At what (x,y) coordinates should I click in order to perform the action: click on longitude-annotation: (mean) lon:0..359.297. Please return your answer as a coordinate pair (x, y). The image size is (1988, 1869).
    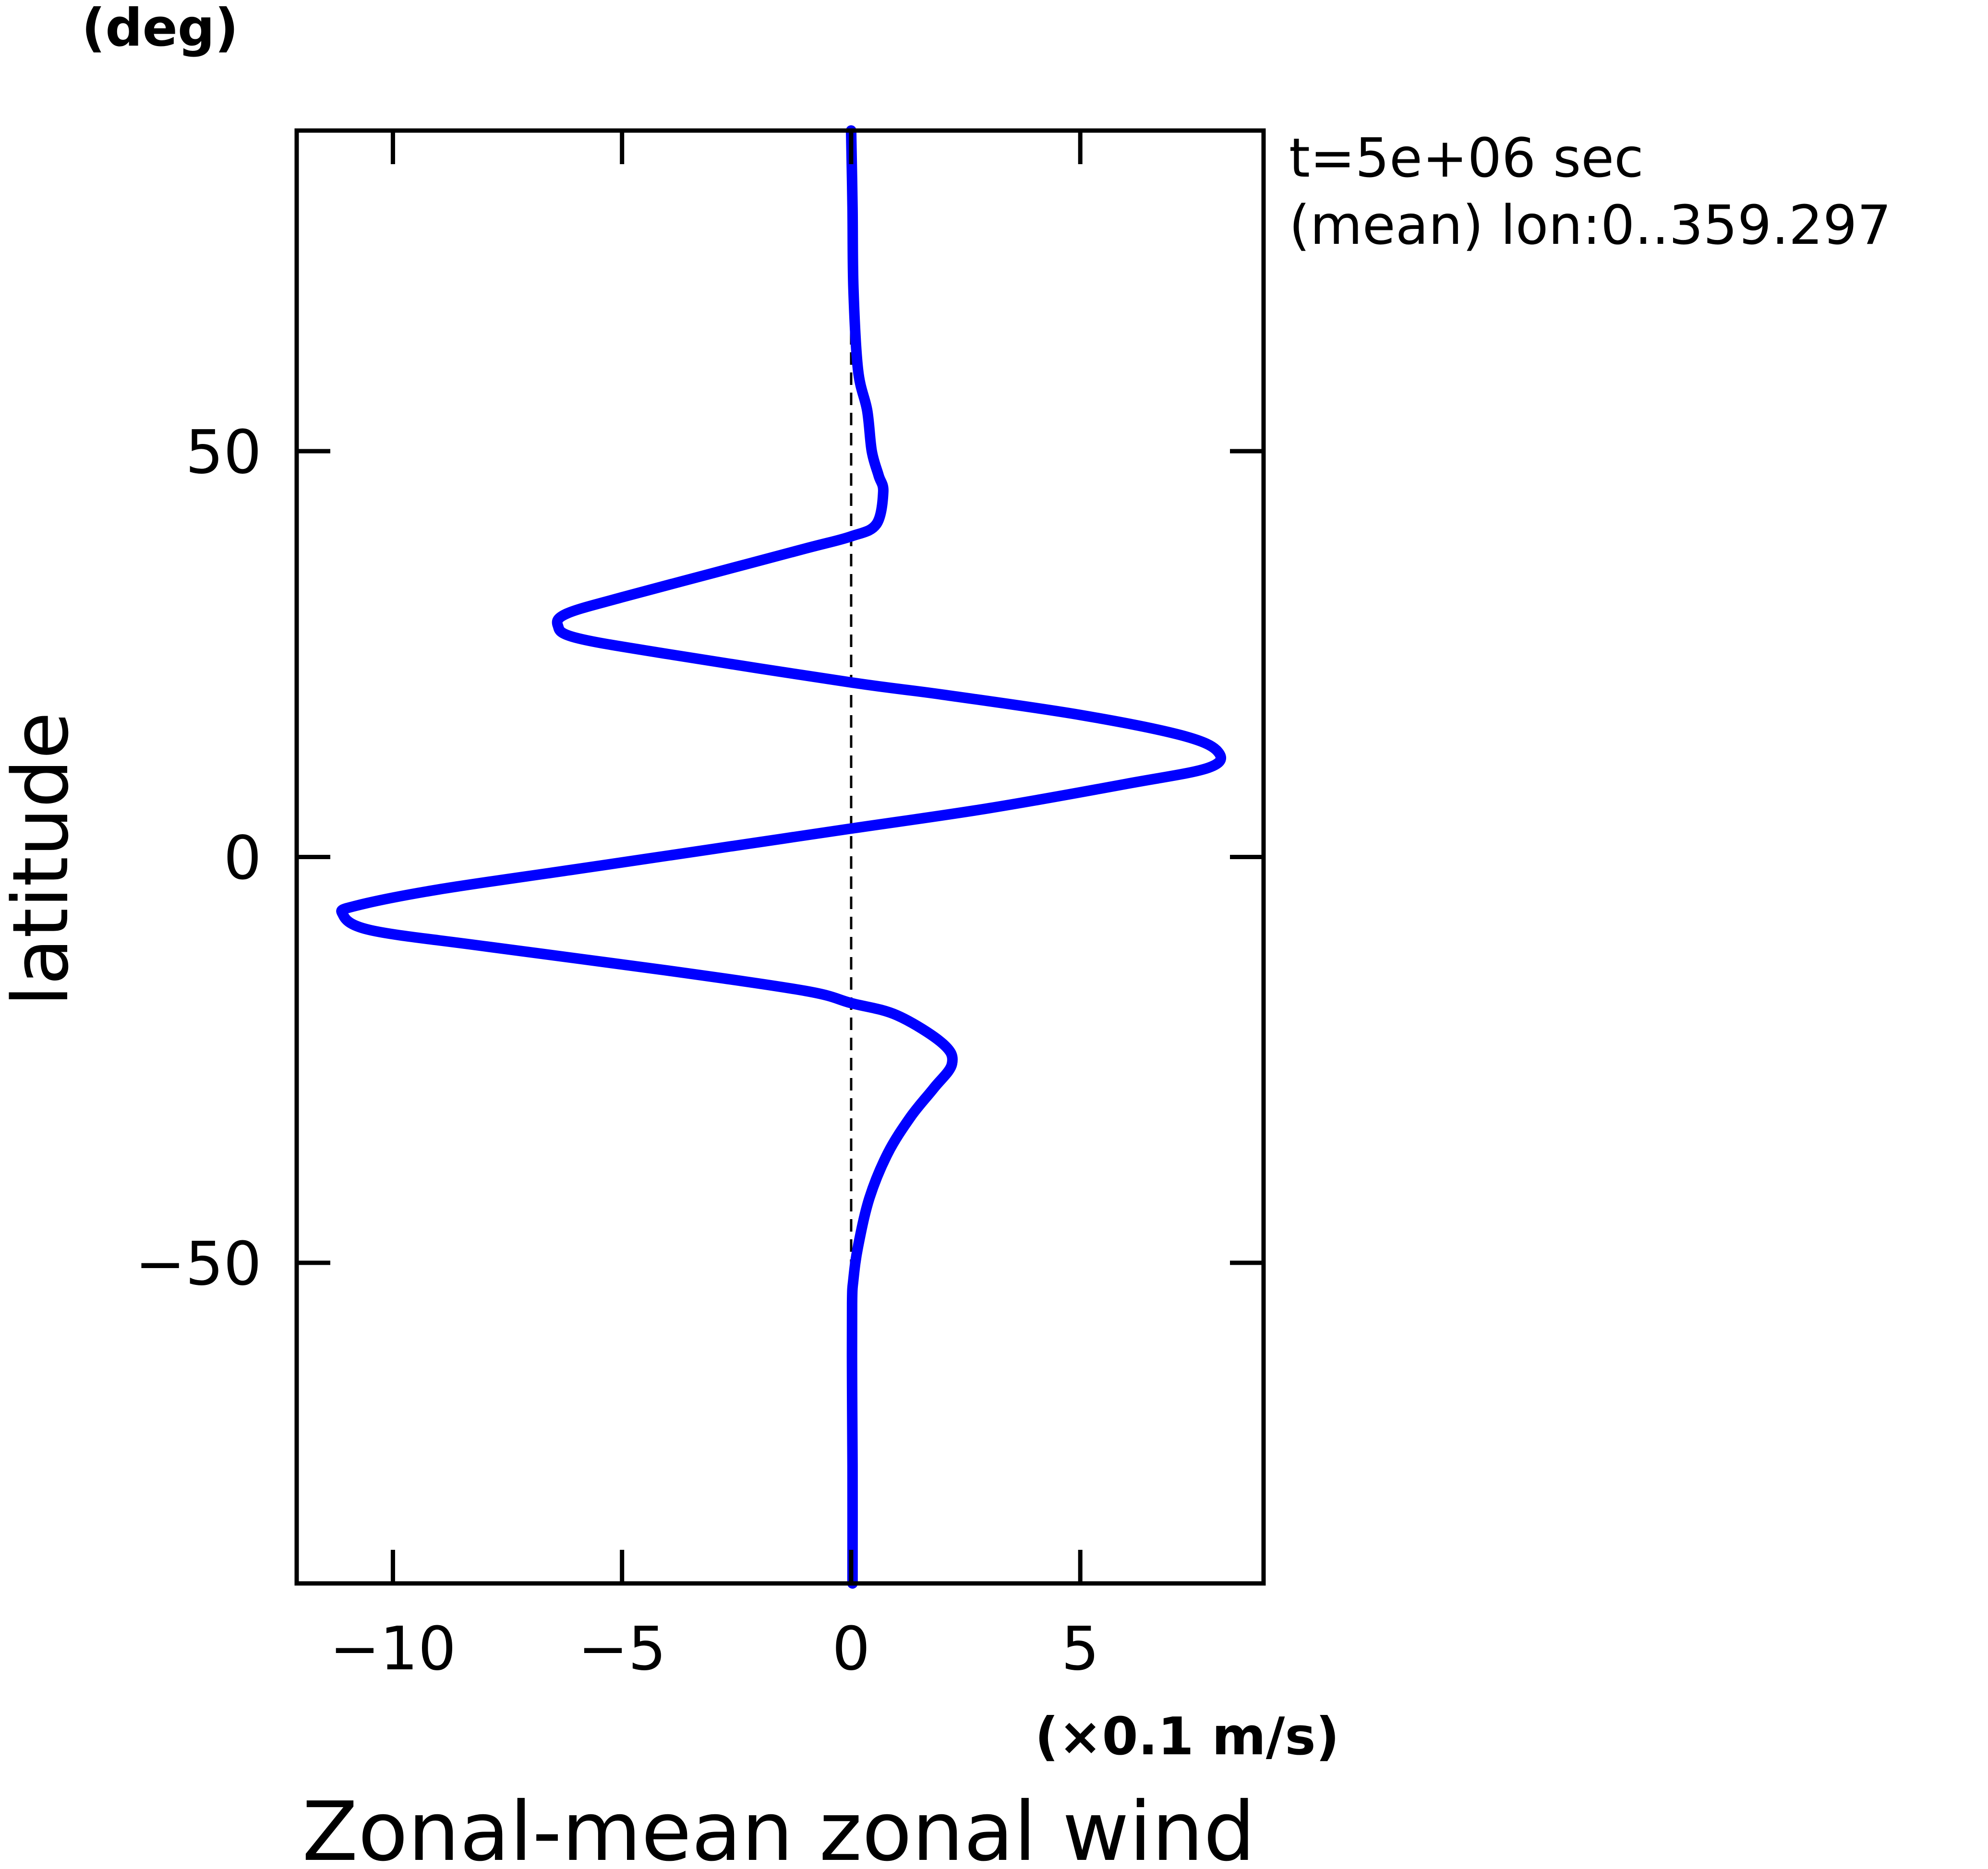
    Looking at the image, I should click on (1590, 225).